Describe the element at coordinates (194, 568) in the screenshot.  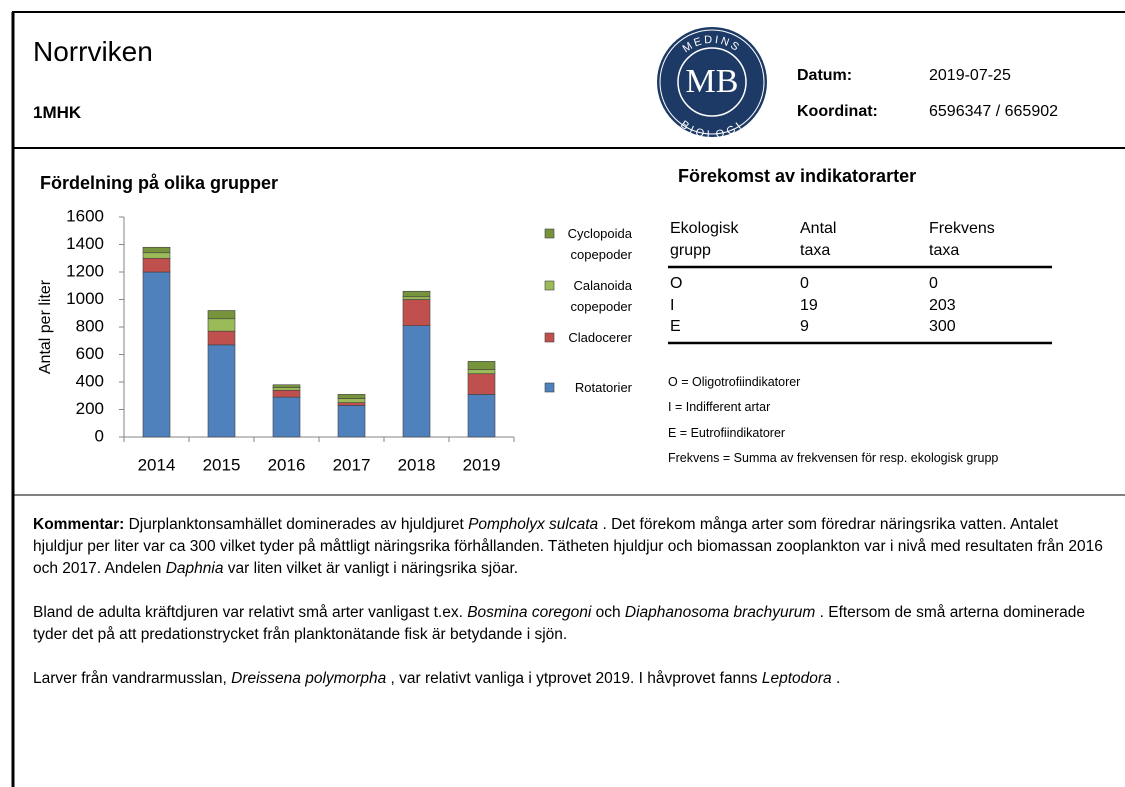
I see `species-name: Daphnia` at that location.